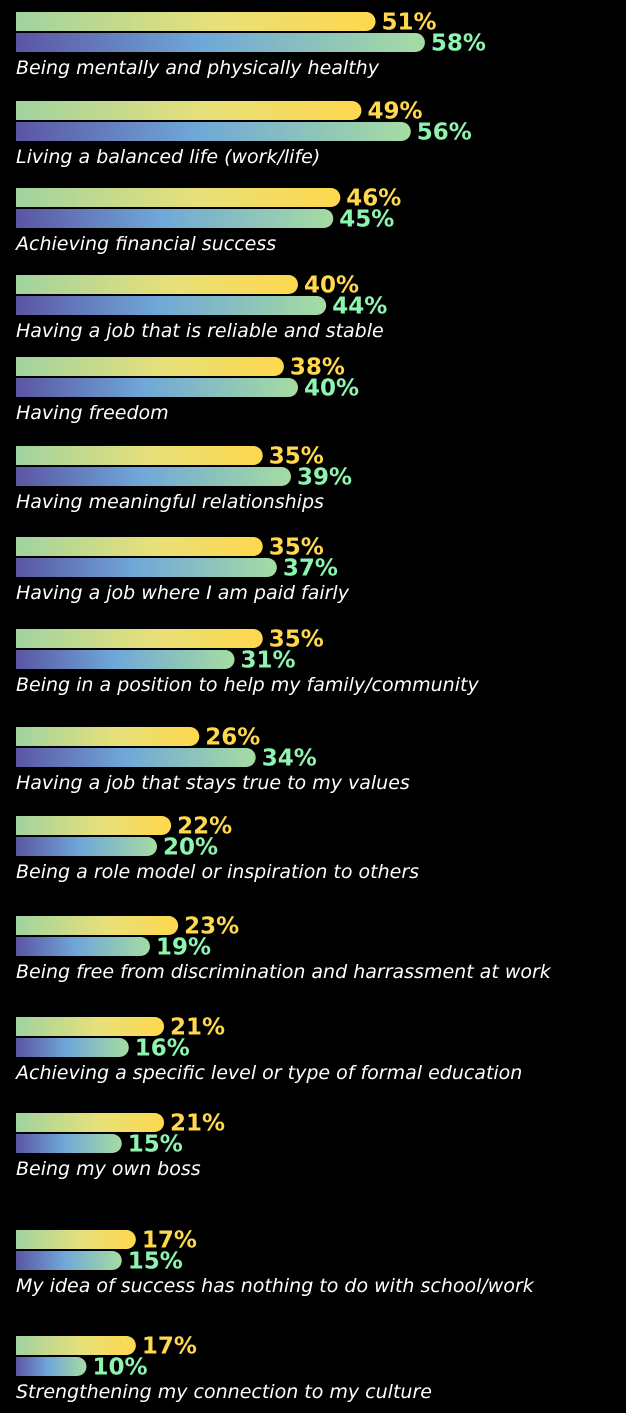  Describe the element at coordinates (317, 368) in the screenshot. I see `bar-value-upper: 38%` at that location.